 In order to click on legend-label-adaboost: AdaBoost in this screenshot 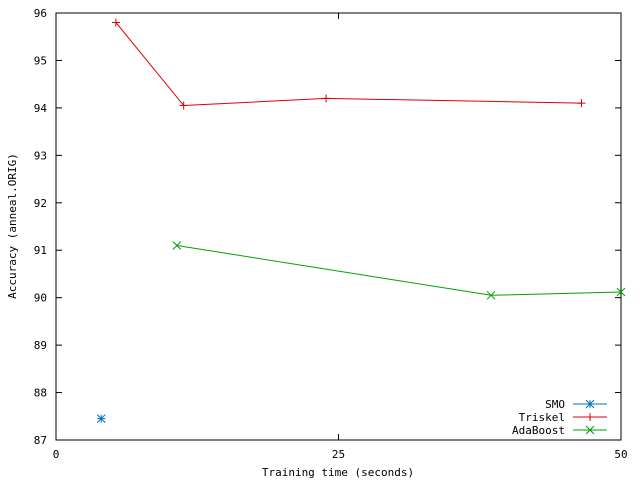, I will do `click(538, 430)`.